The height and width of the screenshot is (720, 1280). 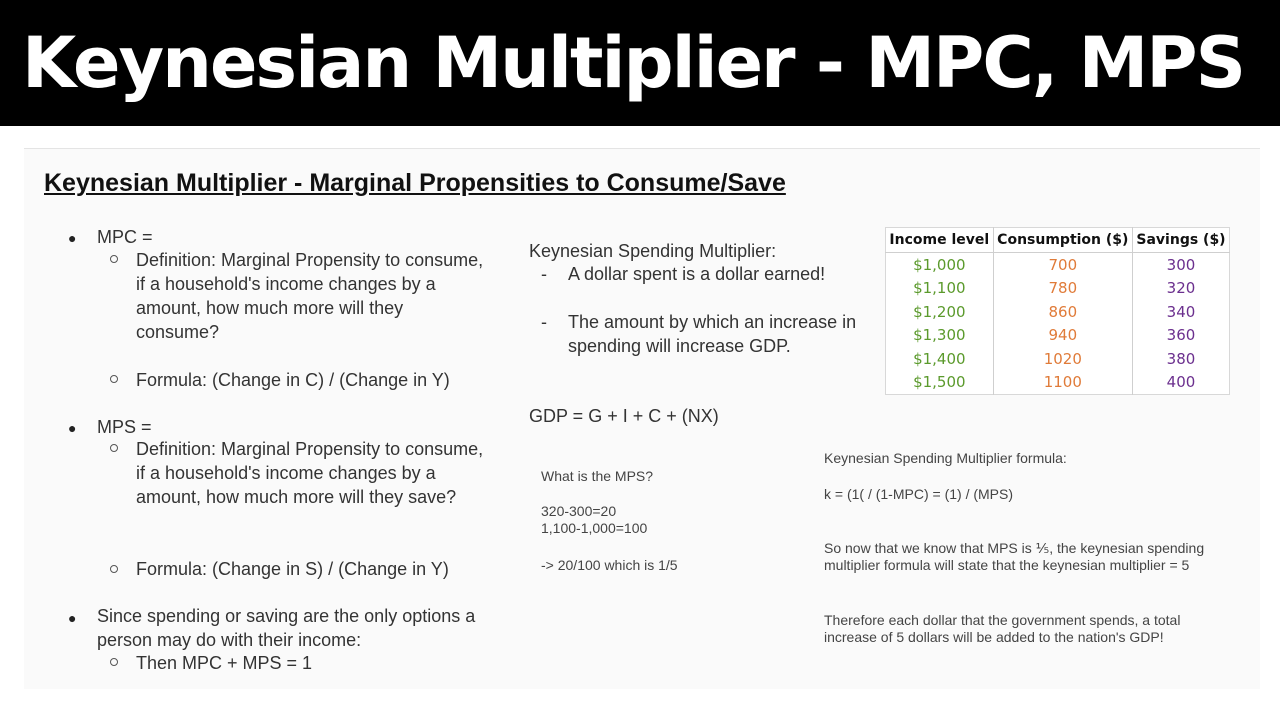 I want to click on savings-cell: 320, so click(x=1181, y=288).